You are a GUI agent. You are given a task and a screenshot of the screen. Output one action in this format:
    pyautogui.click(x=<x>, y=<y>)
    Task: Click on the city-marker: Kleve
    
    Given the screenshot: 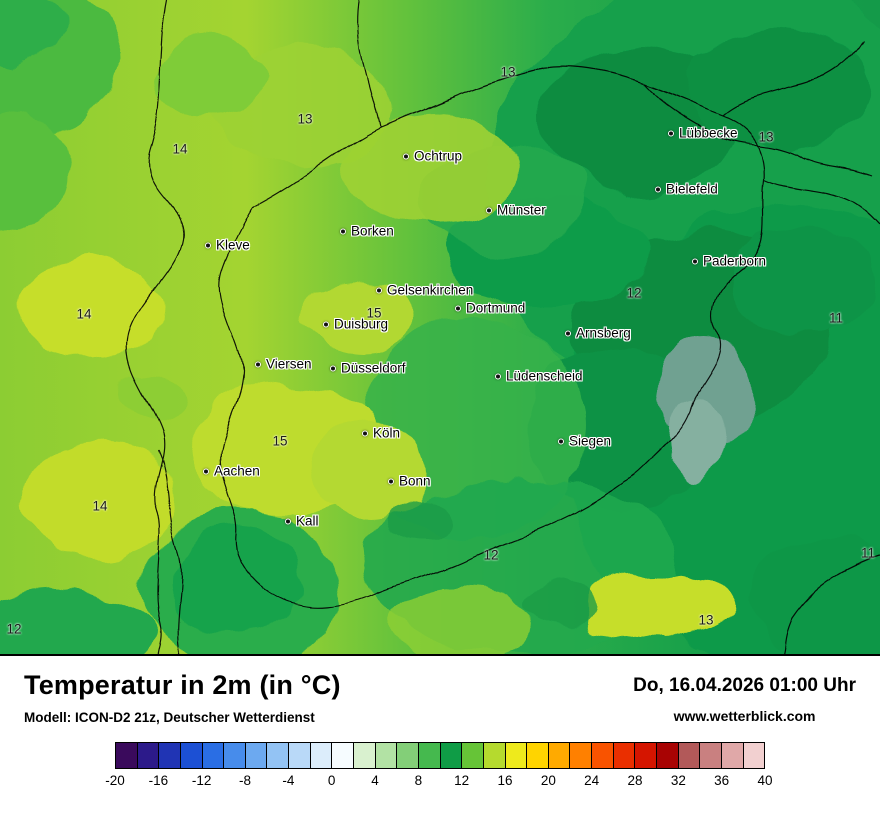 What is the action you would take?
    pyautogui.click(x=227, y=245)
    